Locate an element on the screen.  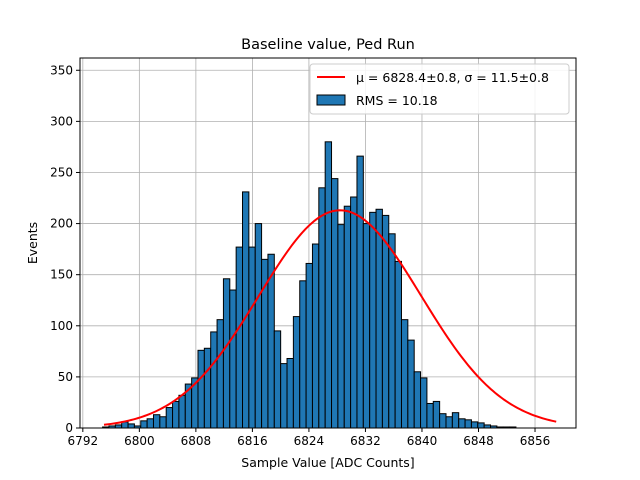
legend-box is located at coordinates (439, 89).